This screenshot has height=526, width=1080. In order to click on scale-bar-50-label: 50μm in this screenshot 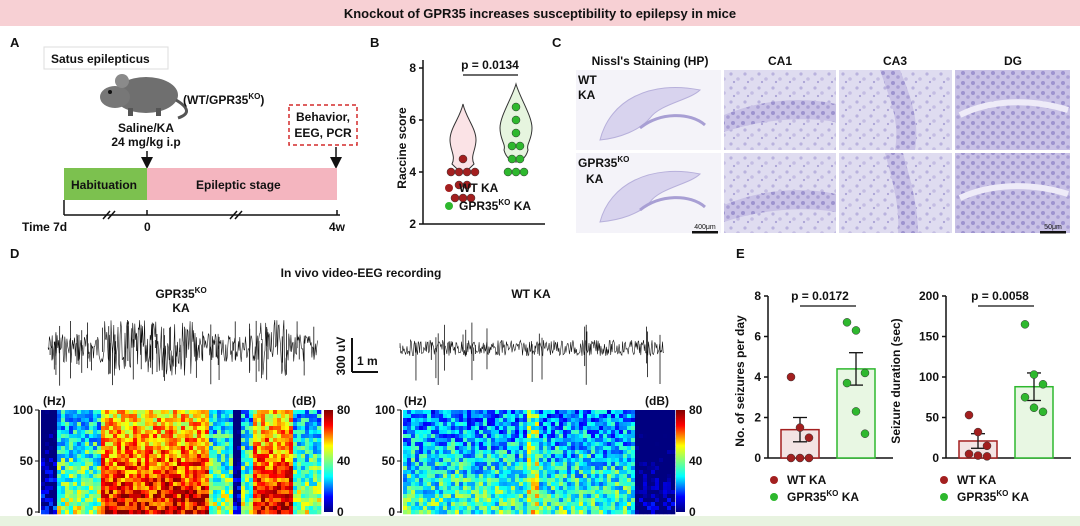, I will do `click(1053, 227)`.